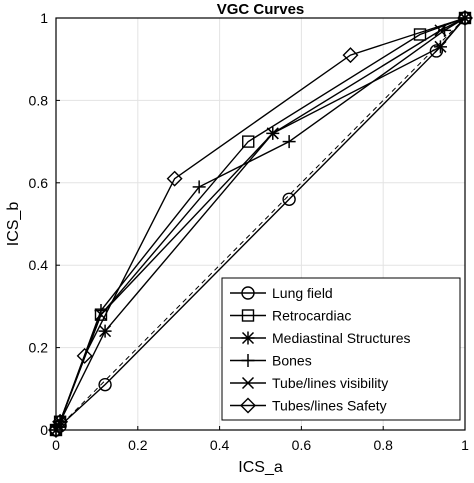 Image resolution: width=474 pixels, height=483 pixels. Describe the element at coordinates (39, 348) in the screenshot. I see `y-tick-label: 0.2` at that location.